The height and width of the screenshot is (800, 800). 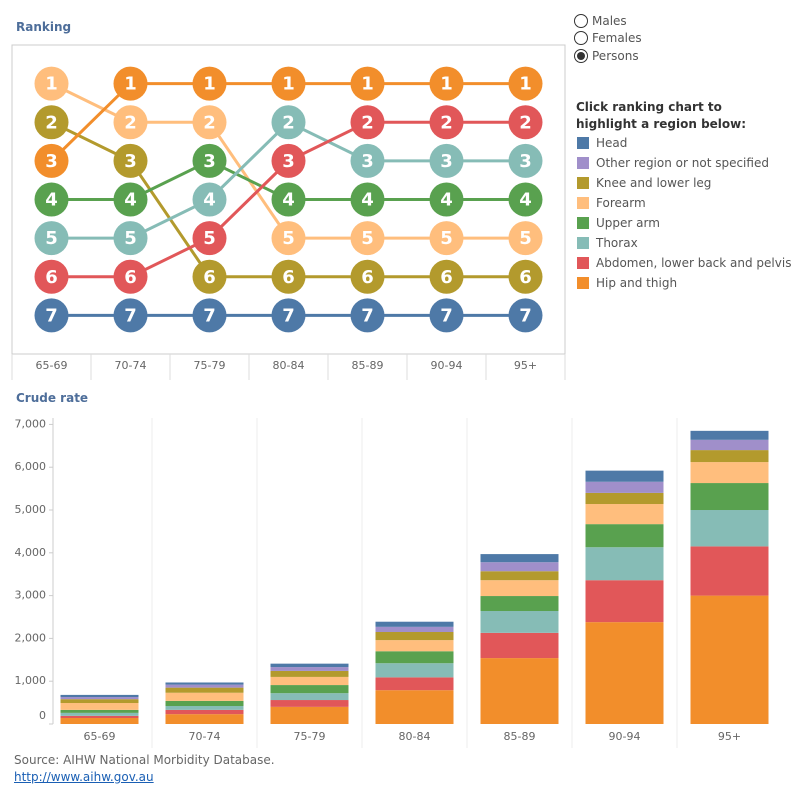 I want to click on legend-item: Knee and lower leg, so click(x=644, y=183).